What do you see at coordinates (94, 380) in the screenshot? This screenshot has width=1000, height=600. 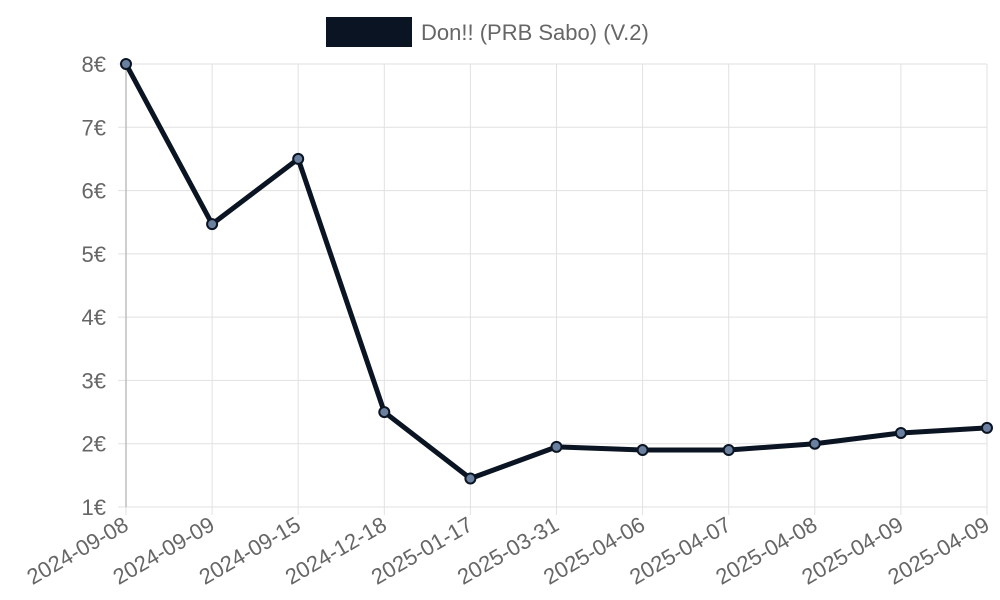 I see `y-tick-label: 3€` at bounding box center [94, 380].